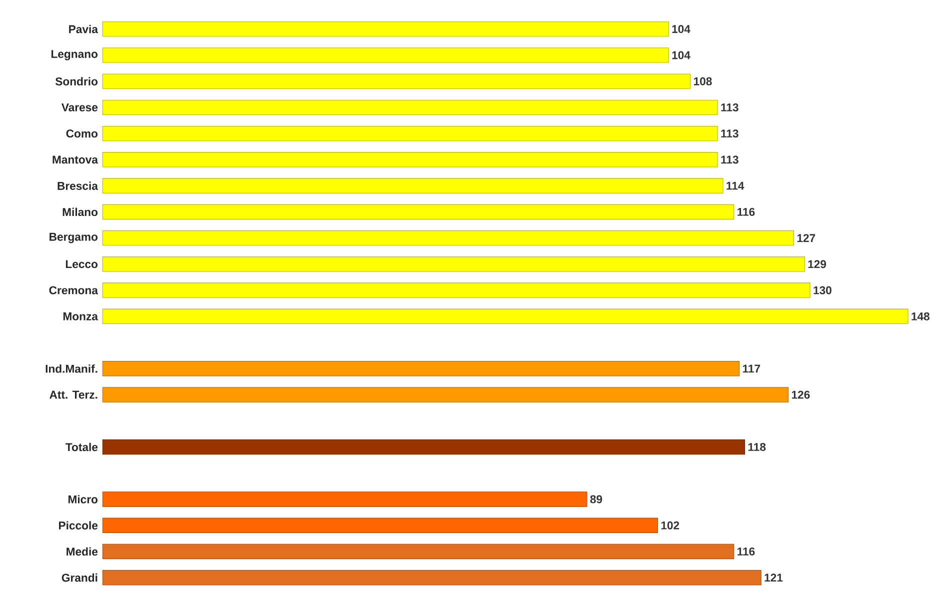  I want to click on data-label: 117, so click(751, 368).